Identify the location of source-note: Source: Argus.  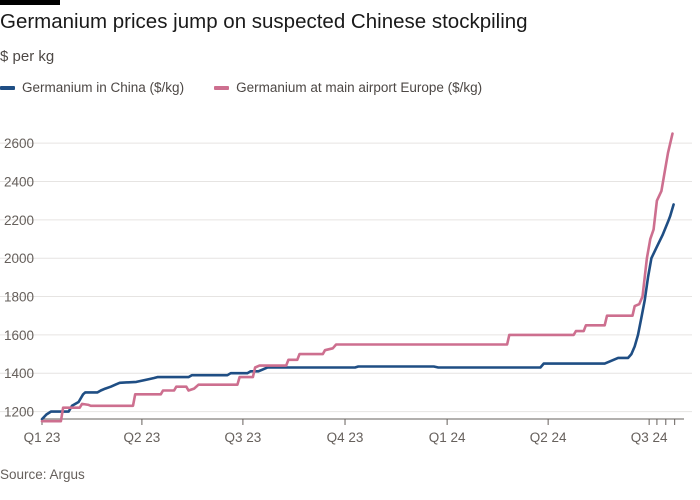
(42, 474).